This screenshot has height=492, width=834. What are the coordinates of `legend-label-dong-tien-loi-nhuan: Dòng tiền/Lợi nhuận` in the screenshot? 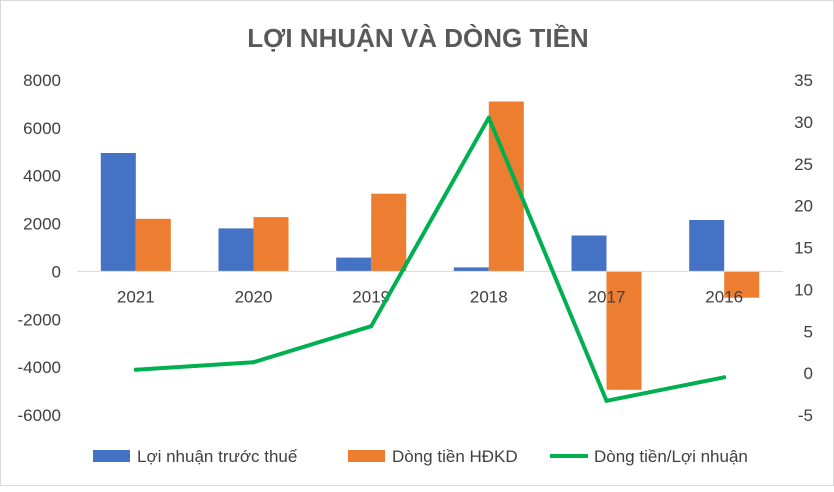 It's located at (671, 456).